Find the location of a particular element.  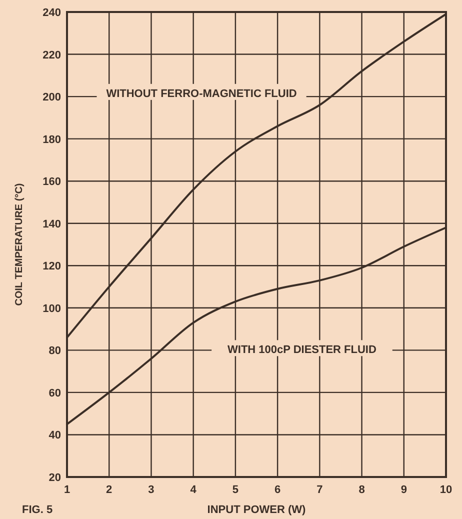

x-tick-label: 4 is located at coordinates (194, 490).